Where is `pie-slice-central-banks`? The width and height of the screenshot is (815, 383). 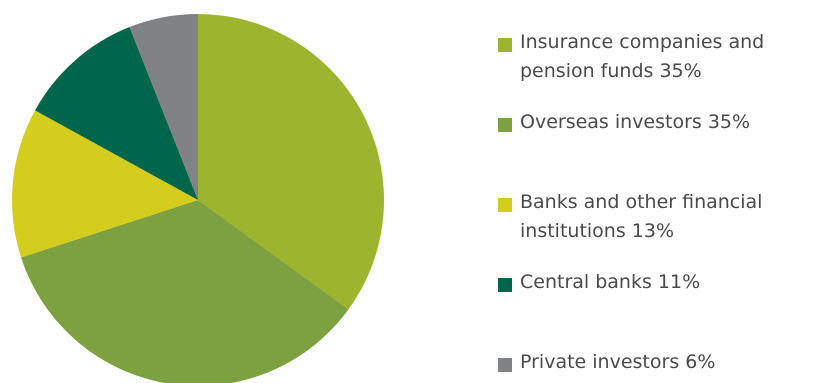
pie-slice-central-banks is located at coordinates (117, 114).